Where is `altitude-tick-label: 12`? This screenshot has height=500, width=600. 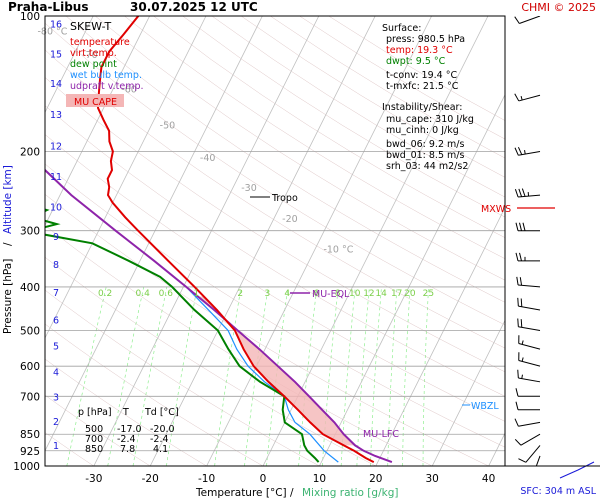 altitude-tick-label: 12 is located at coordinates (56, 147).